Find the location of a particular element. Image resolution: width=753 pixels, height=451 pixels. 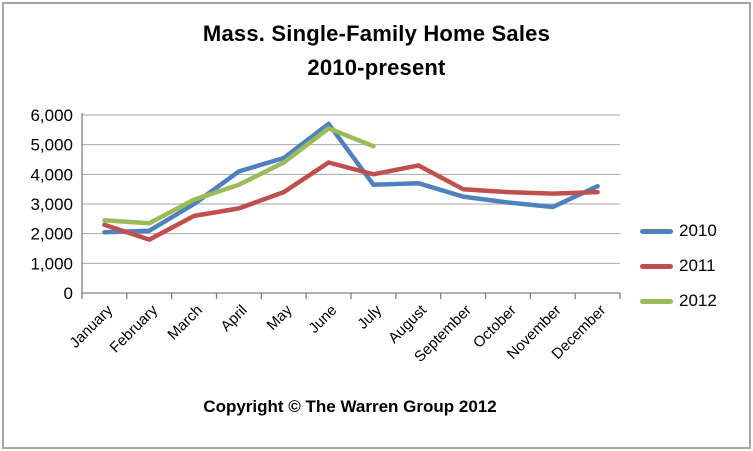

legend-label-2010: 2010 is located at coordinates (698, 230).